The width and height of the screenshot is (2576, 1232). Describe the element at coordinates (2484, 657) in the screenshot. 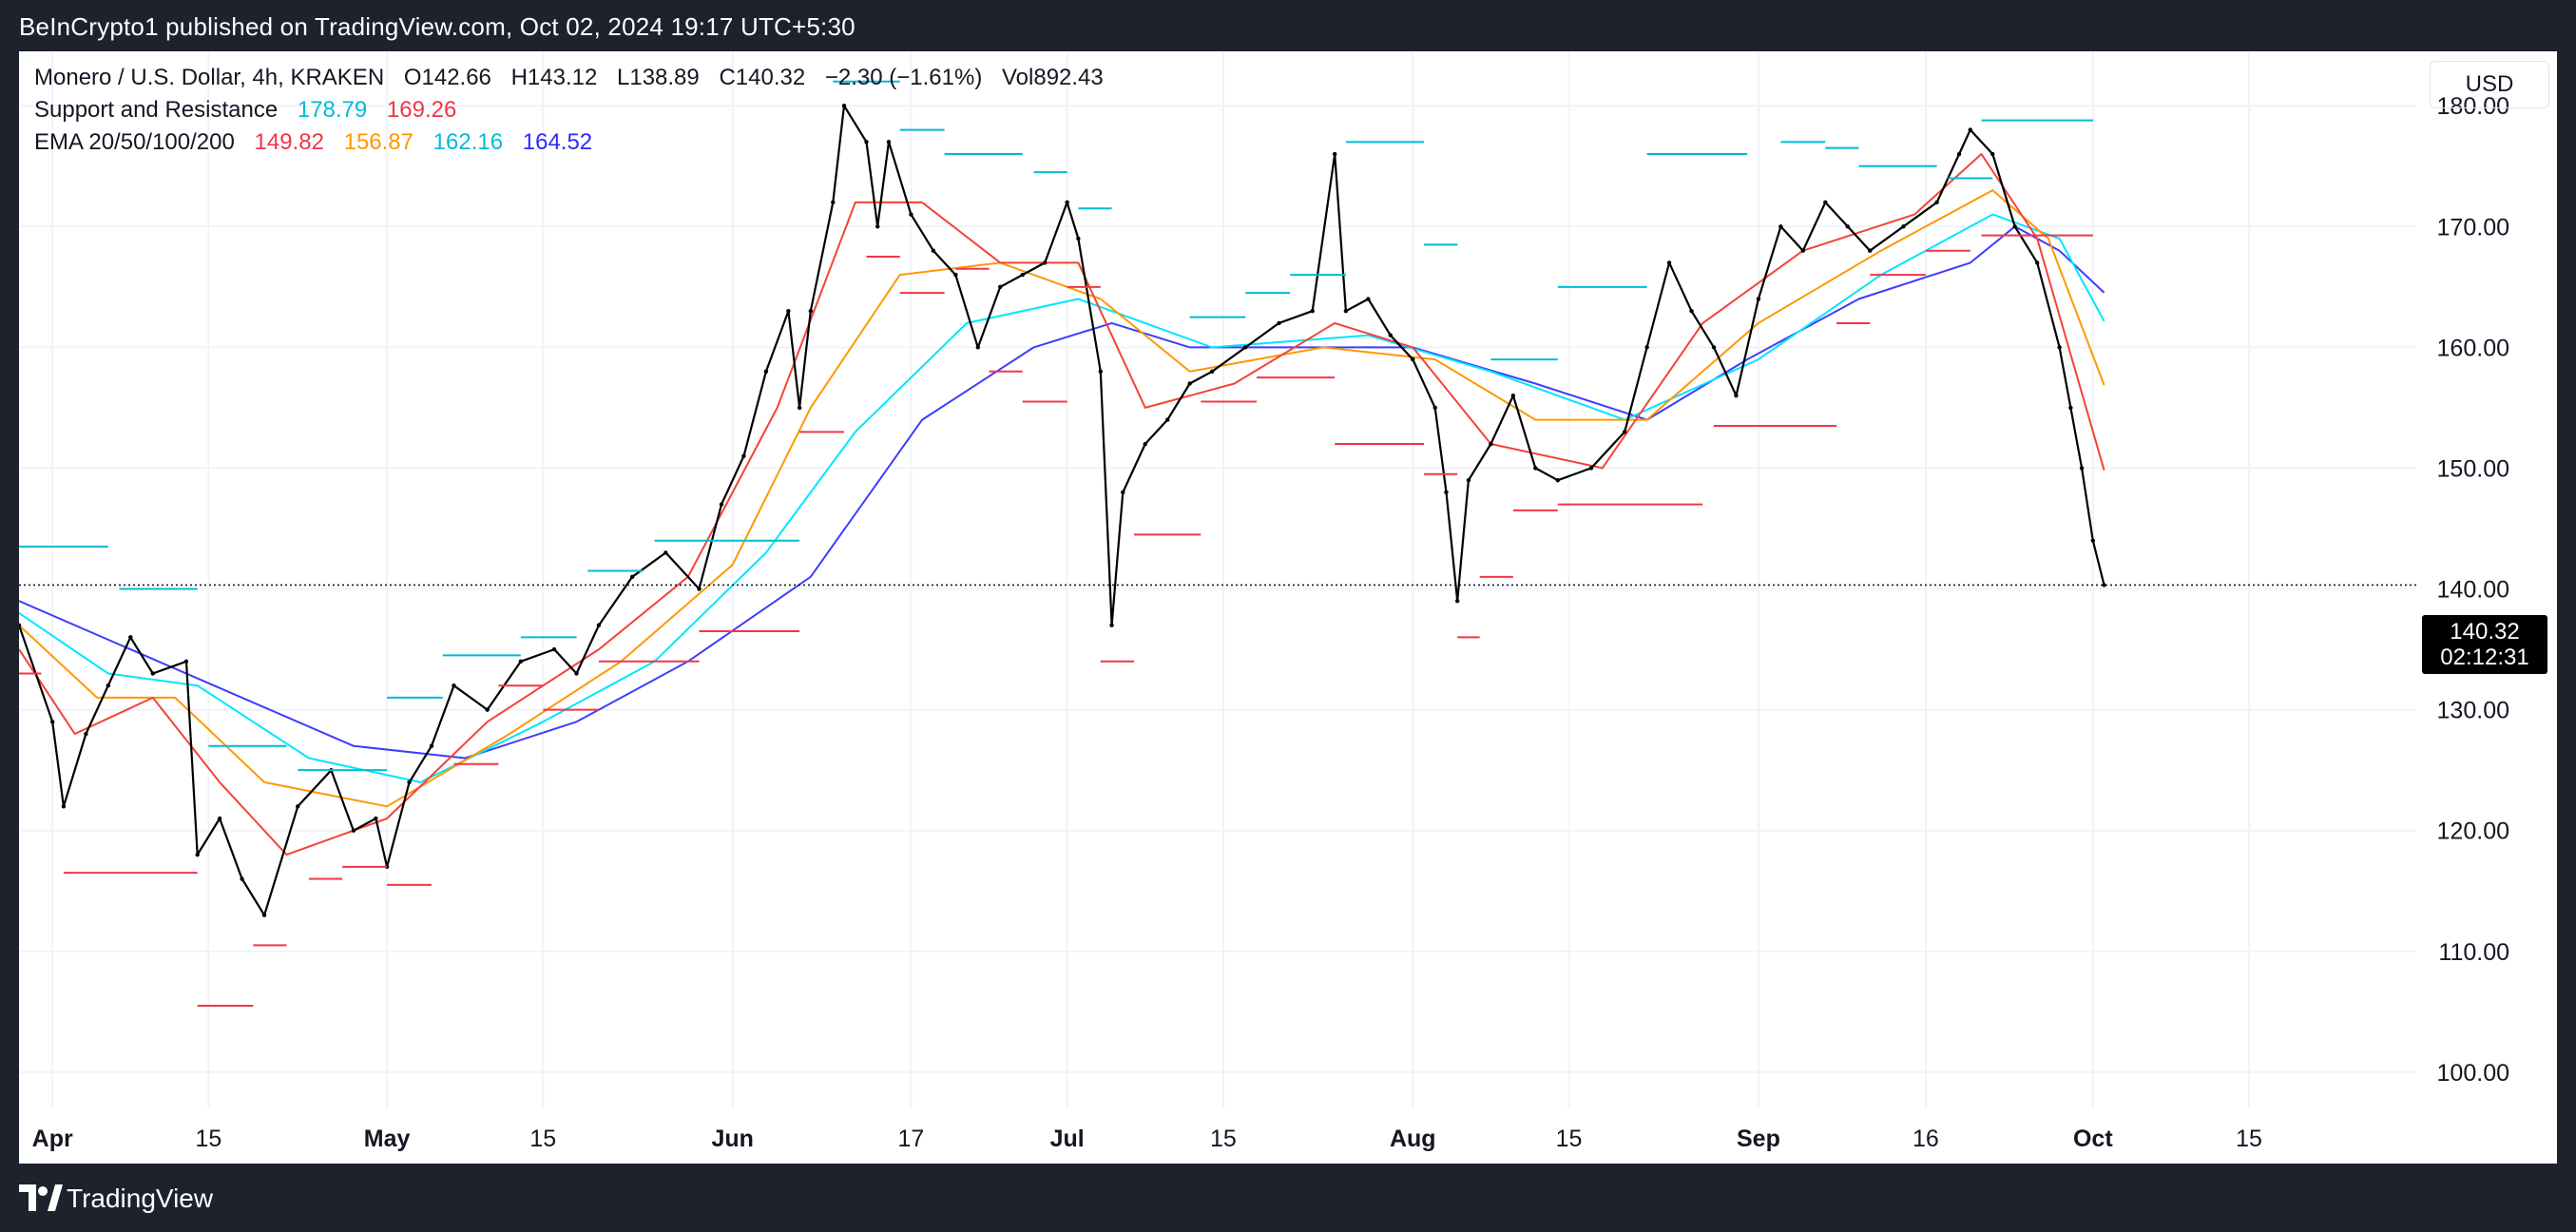

I see `bar-countdown: 02:12:31` at that location.